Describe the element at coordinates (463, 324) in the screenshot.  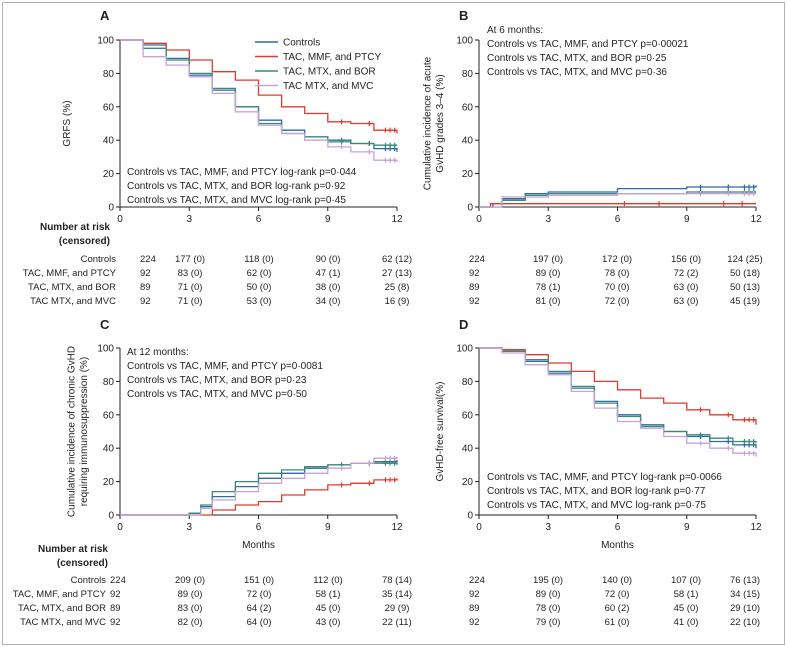
I see `panel-label: D` at that location.